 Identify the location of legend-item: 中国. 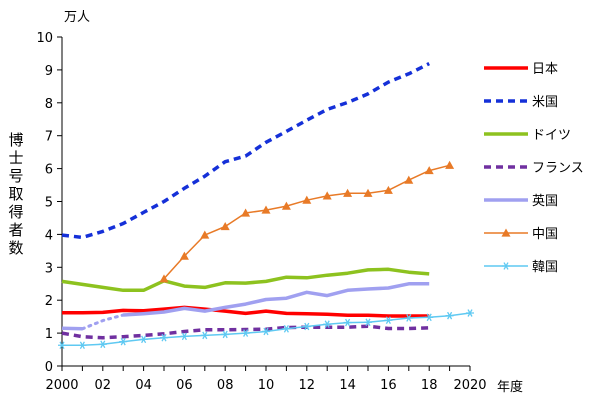
(521, 234).